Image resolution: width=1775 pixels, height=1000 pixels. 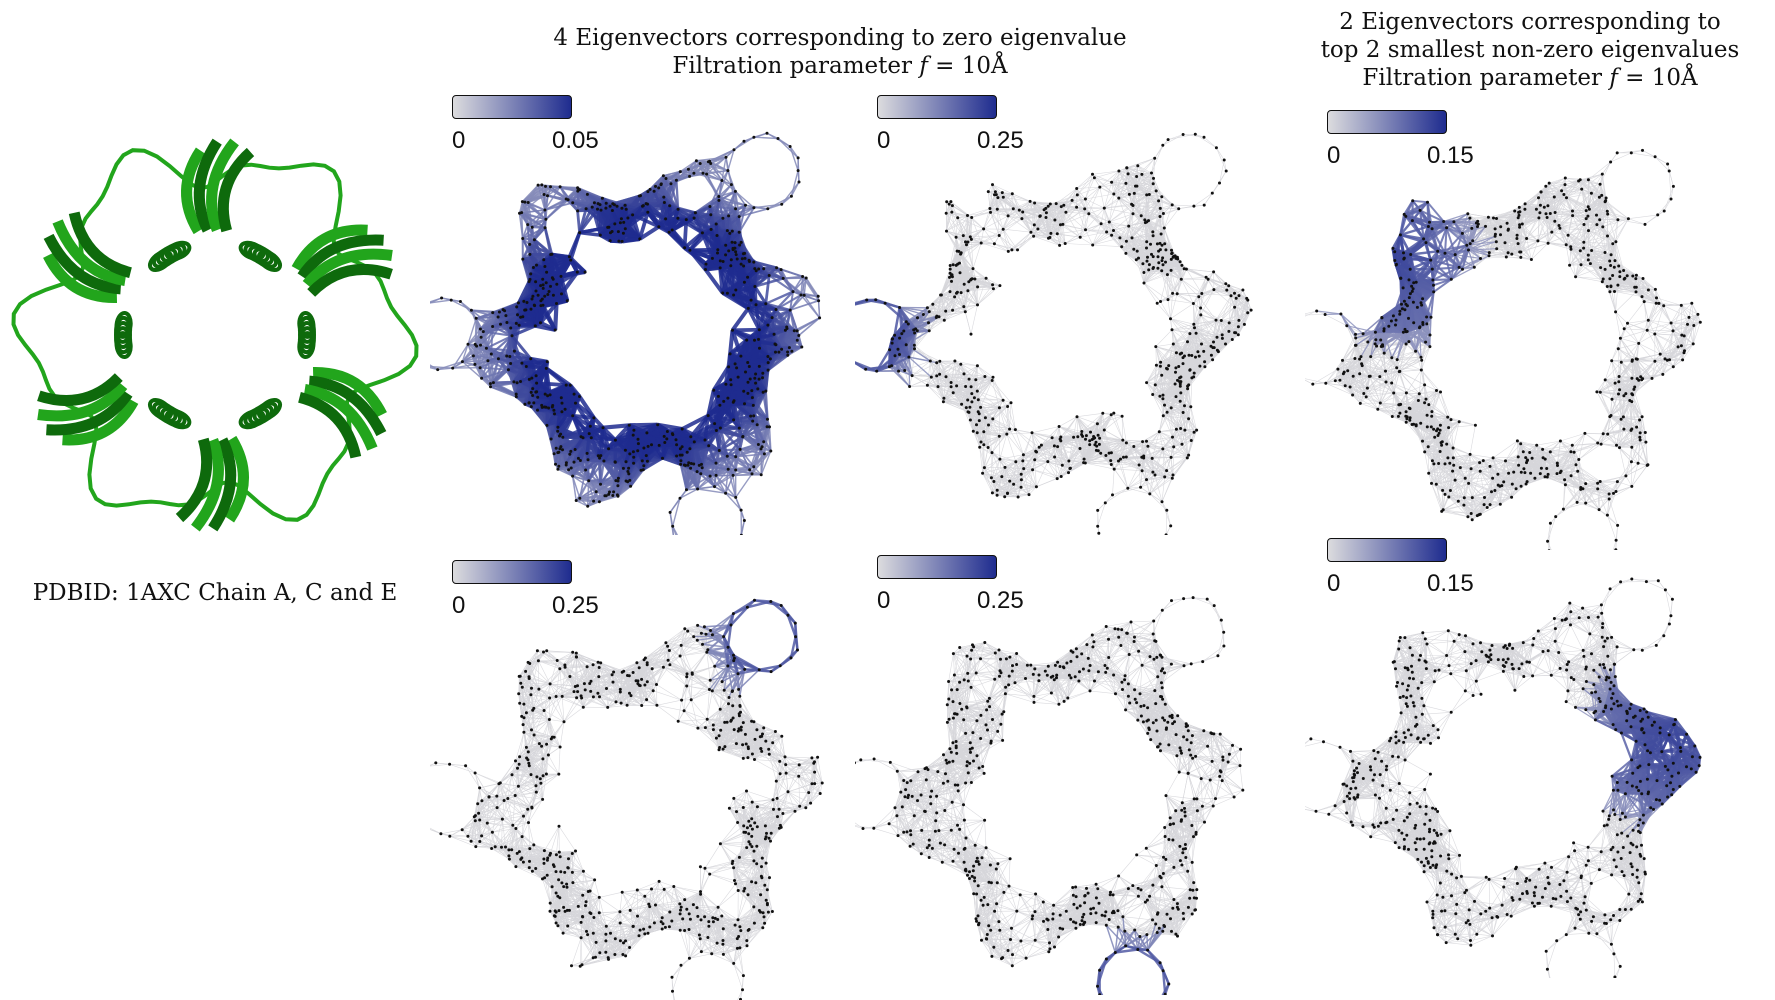 I want to click on right-title-line3: Filtration parameter f = 10Å, so click(x=1530, y=78).